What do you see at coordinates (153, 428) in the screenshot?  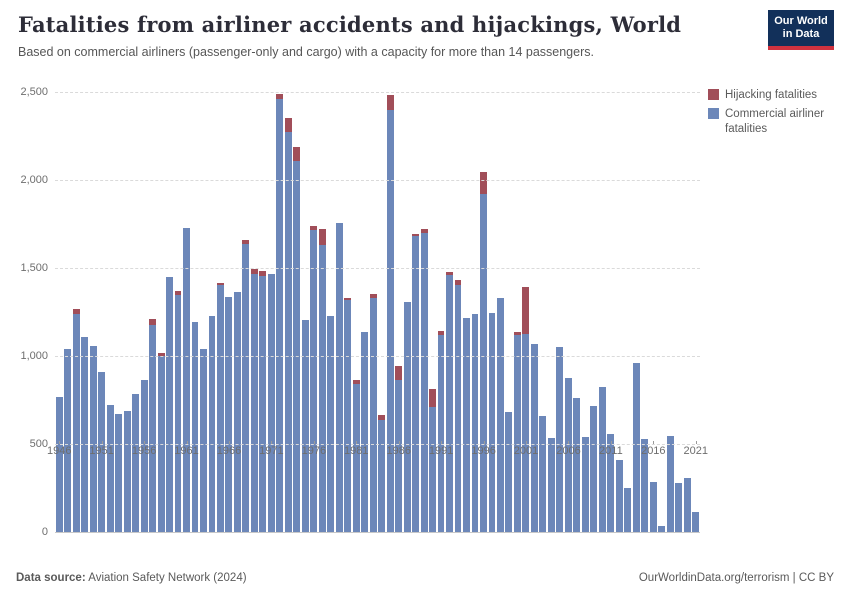 I see `commercial-segment-1957` at bounding box center [153, 428].